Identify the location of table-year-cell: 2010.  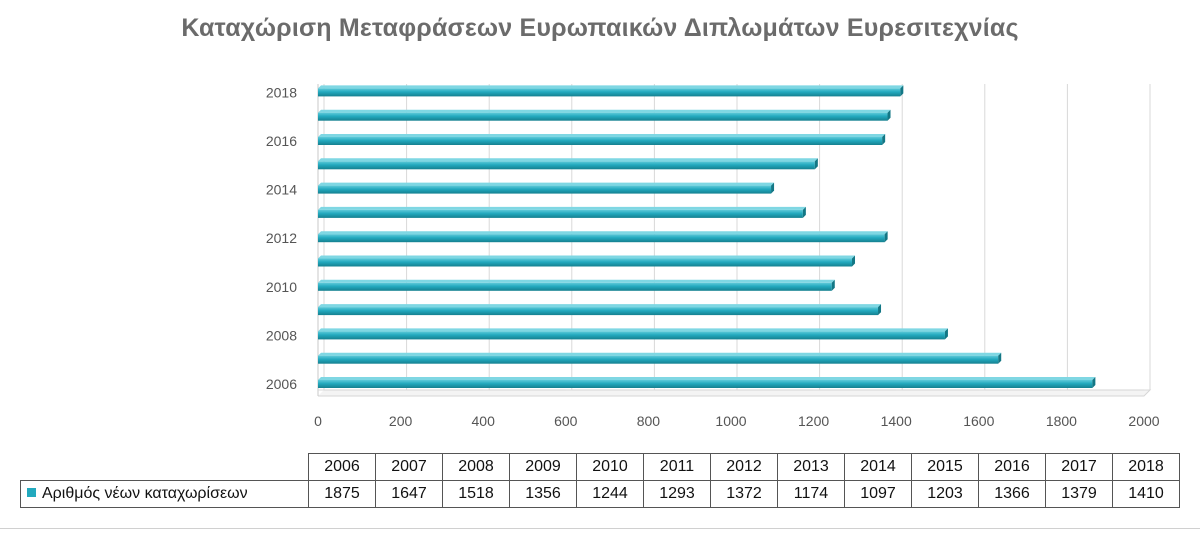
(610, 467).